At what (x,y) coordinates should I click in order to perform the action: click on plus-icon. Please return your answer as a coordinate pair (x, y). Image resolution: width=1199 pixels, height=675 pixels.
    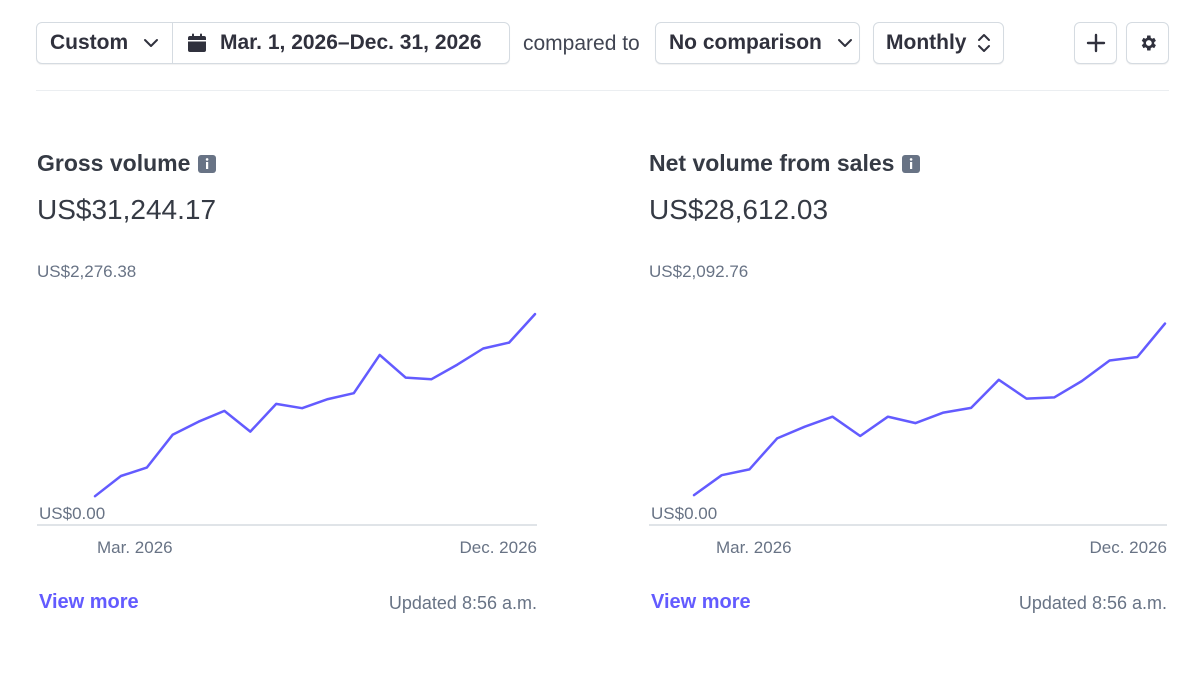
    Looking at the image, I should click on (1095, 43).